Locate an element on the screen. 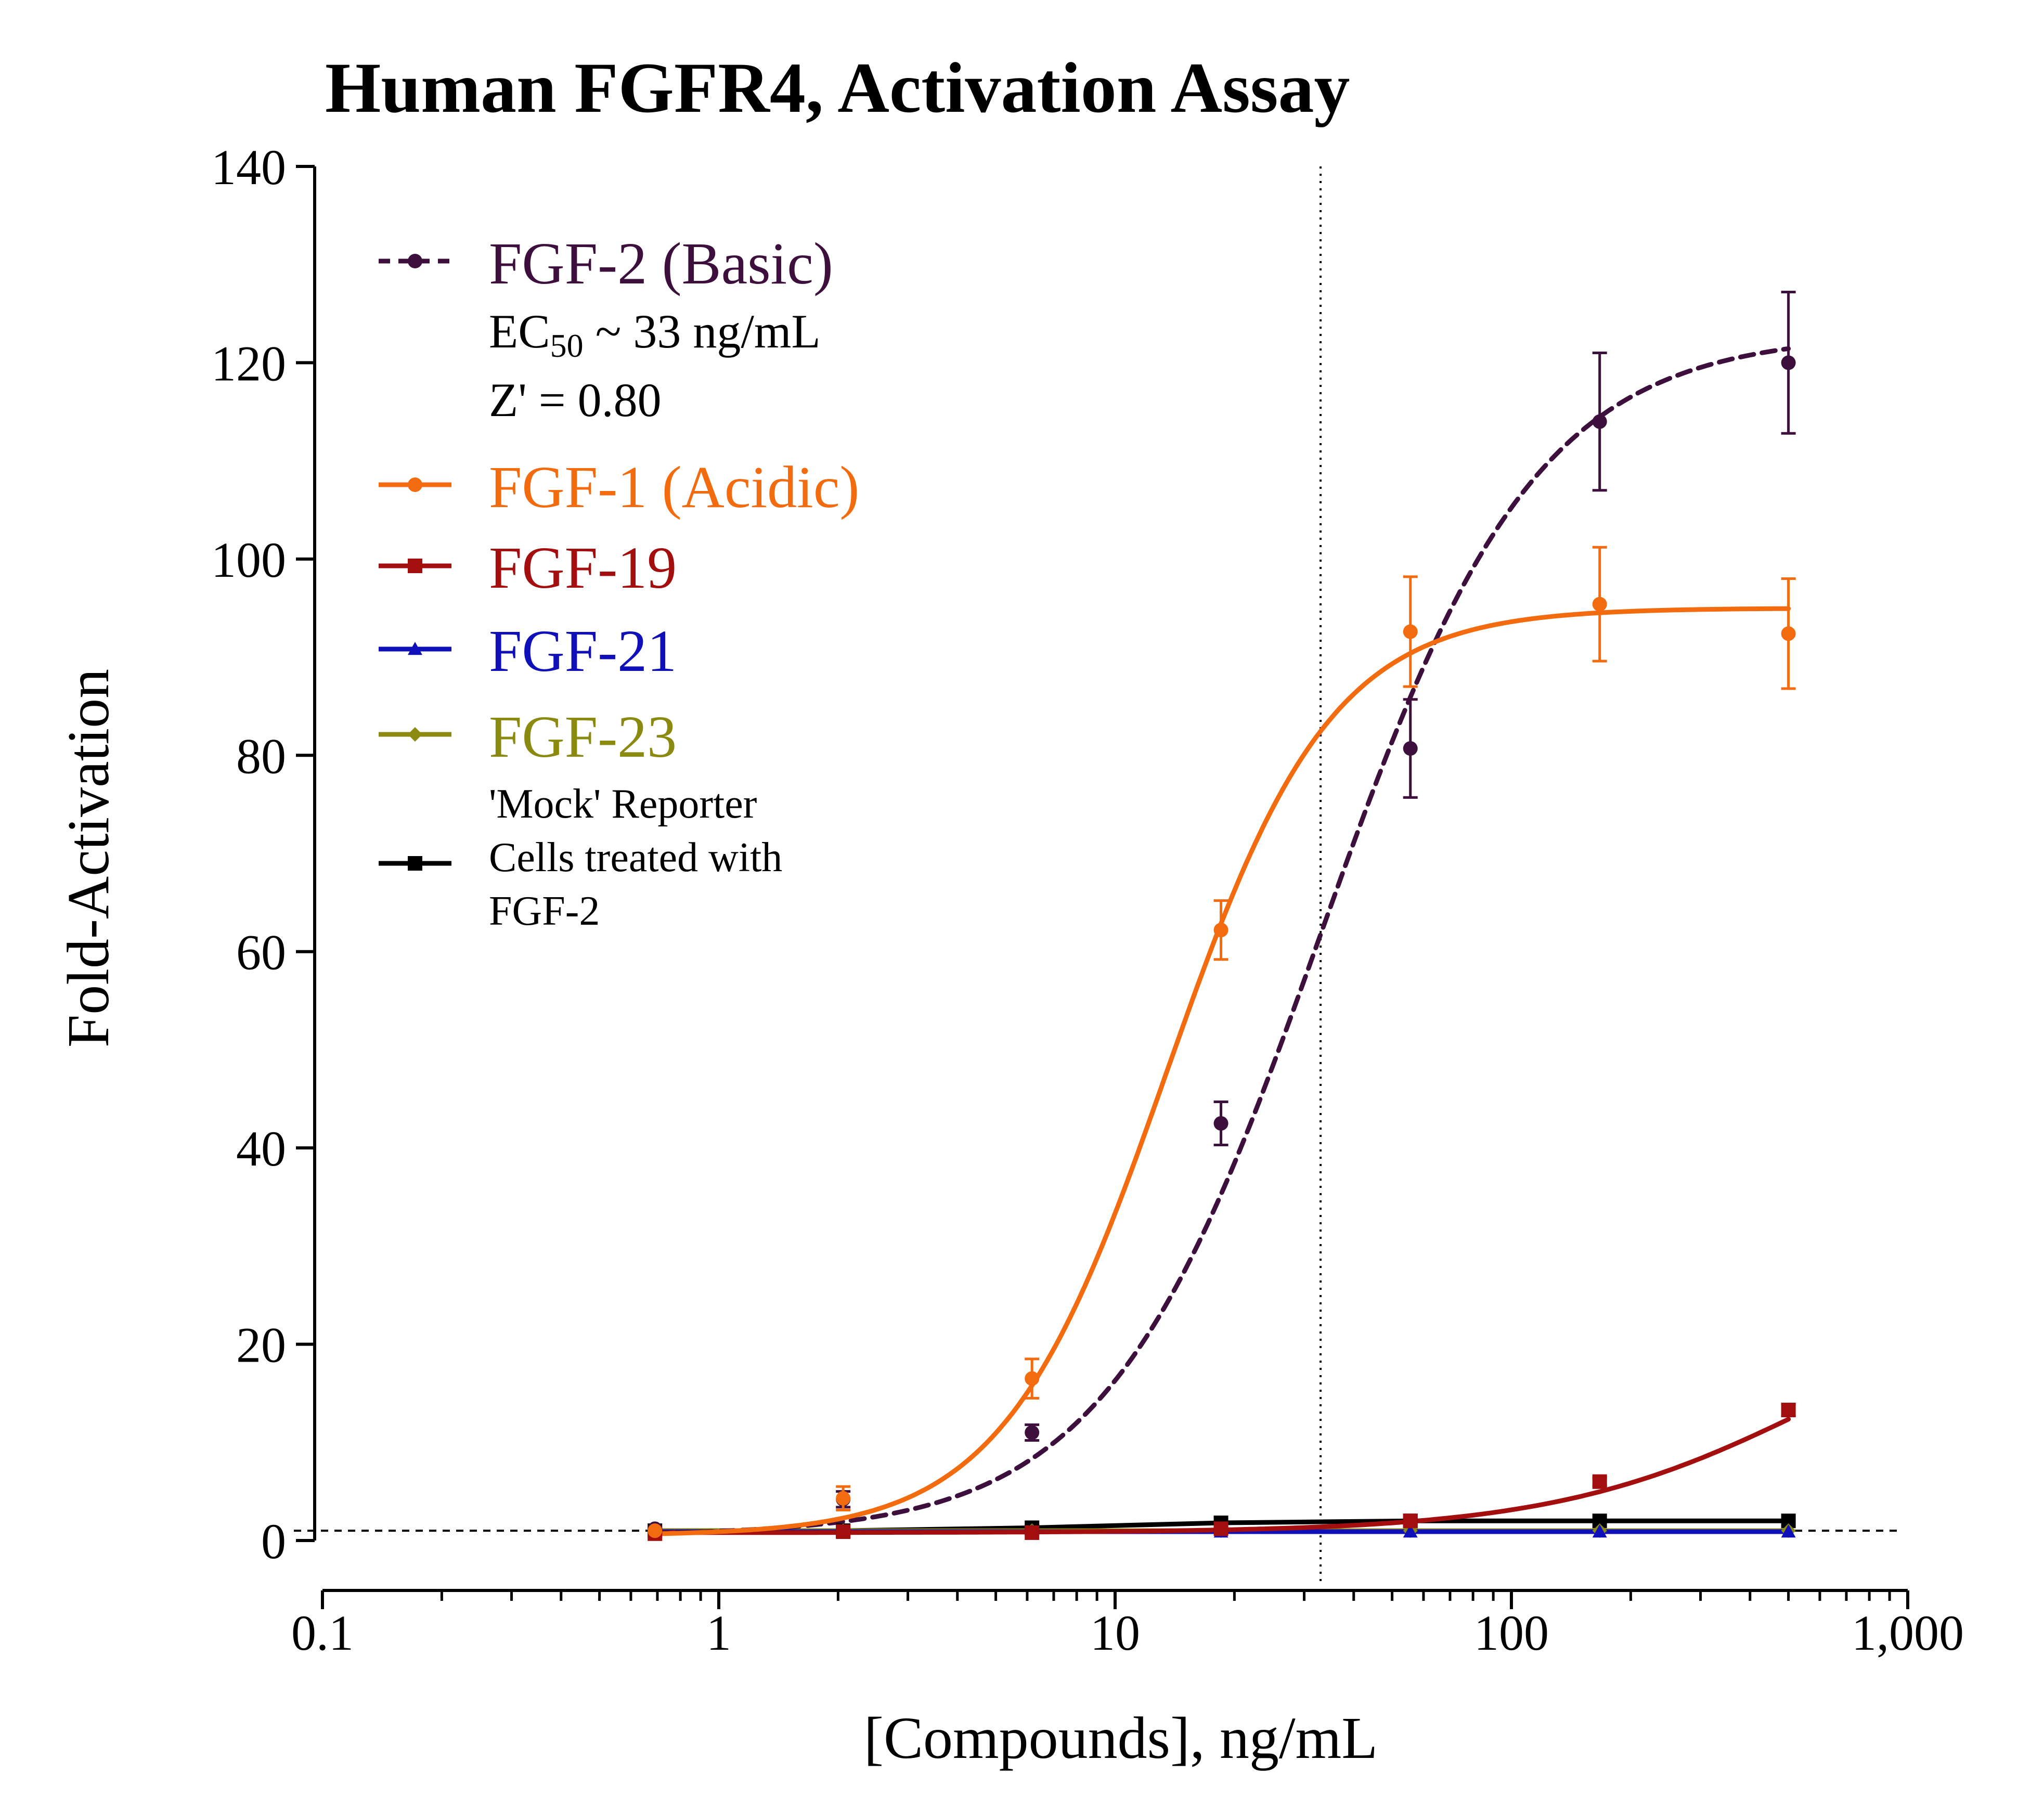  legend-mock-line-2: Cells treated with is located at coordinates (635, 858).